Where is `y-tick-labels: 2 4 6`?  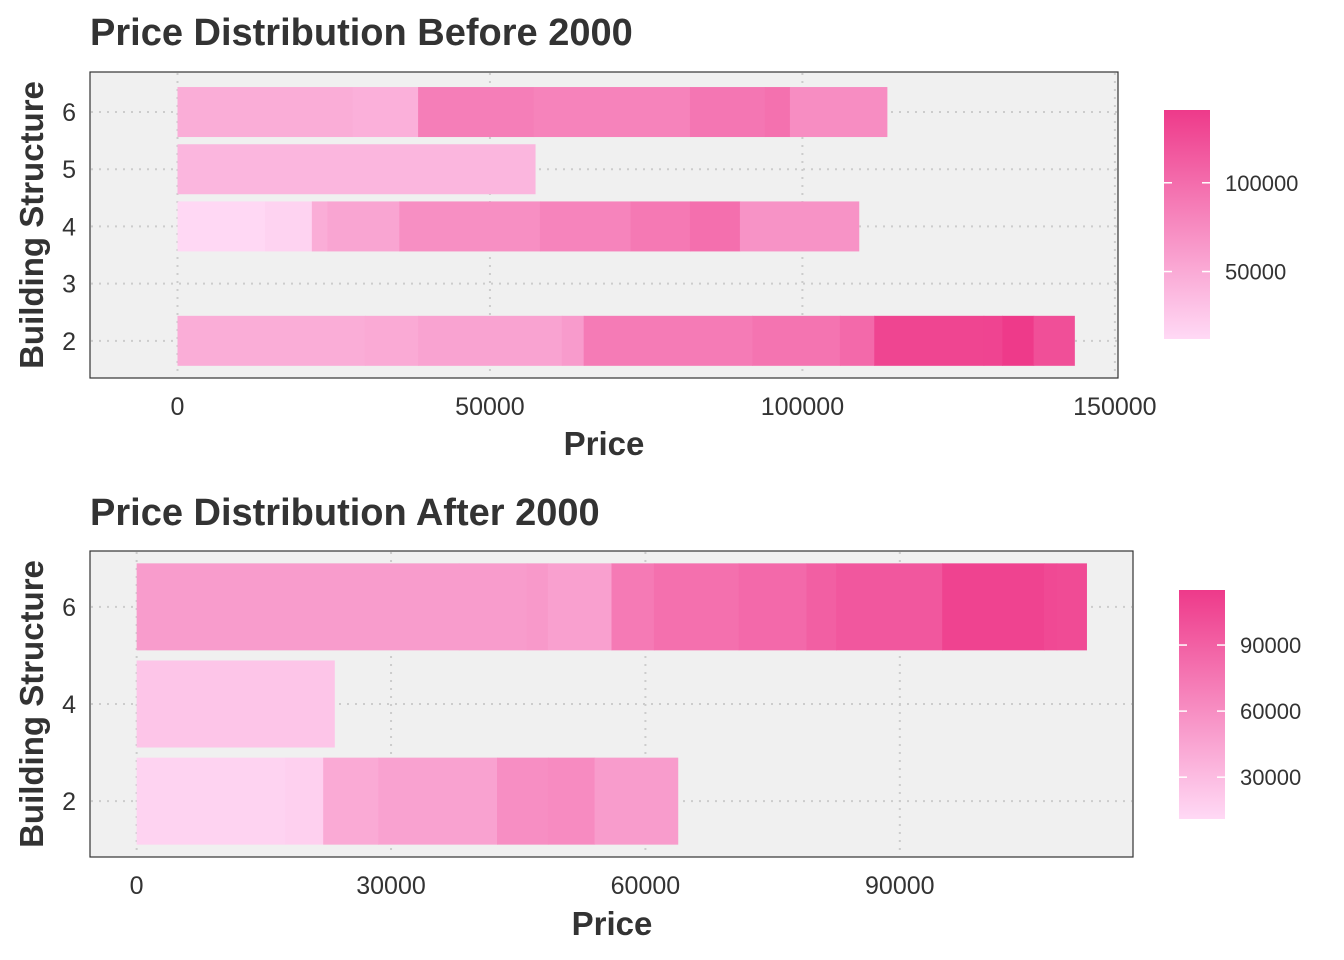 y-tick-labels: 2 4 6 is located at coordinates (69, 705).